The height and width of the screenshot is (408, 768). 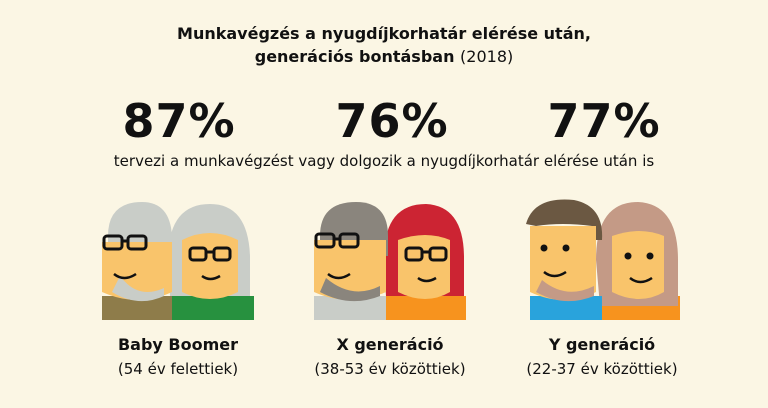 What do you see at coordinates (487, 56) in the screenshot?
I see `title-year: (2018)` at bounding box center [487, 56].